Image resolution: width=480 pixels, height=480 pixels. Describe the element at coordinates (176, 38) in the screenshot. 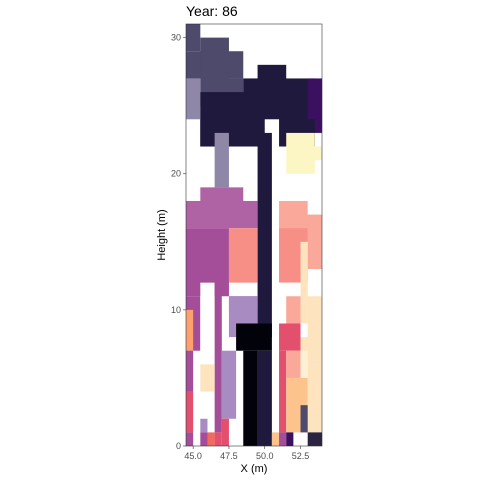

I see `y-tick-label: 30` at that location.